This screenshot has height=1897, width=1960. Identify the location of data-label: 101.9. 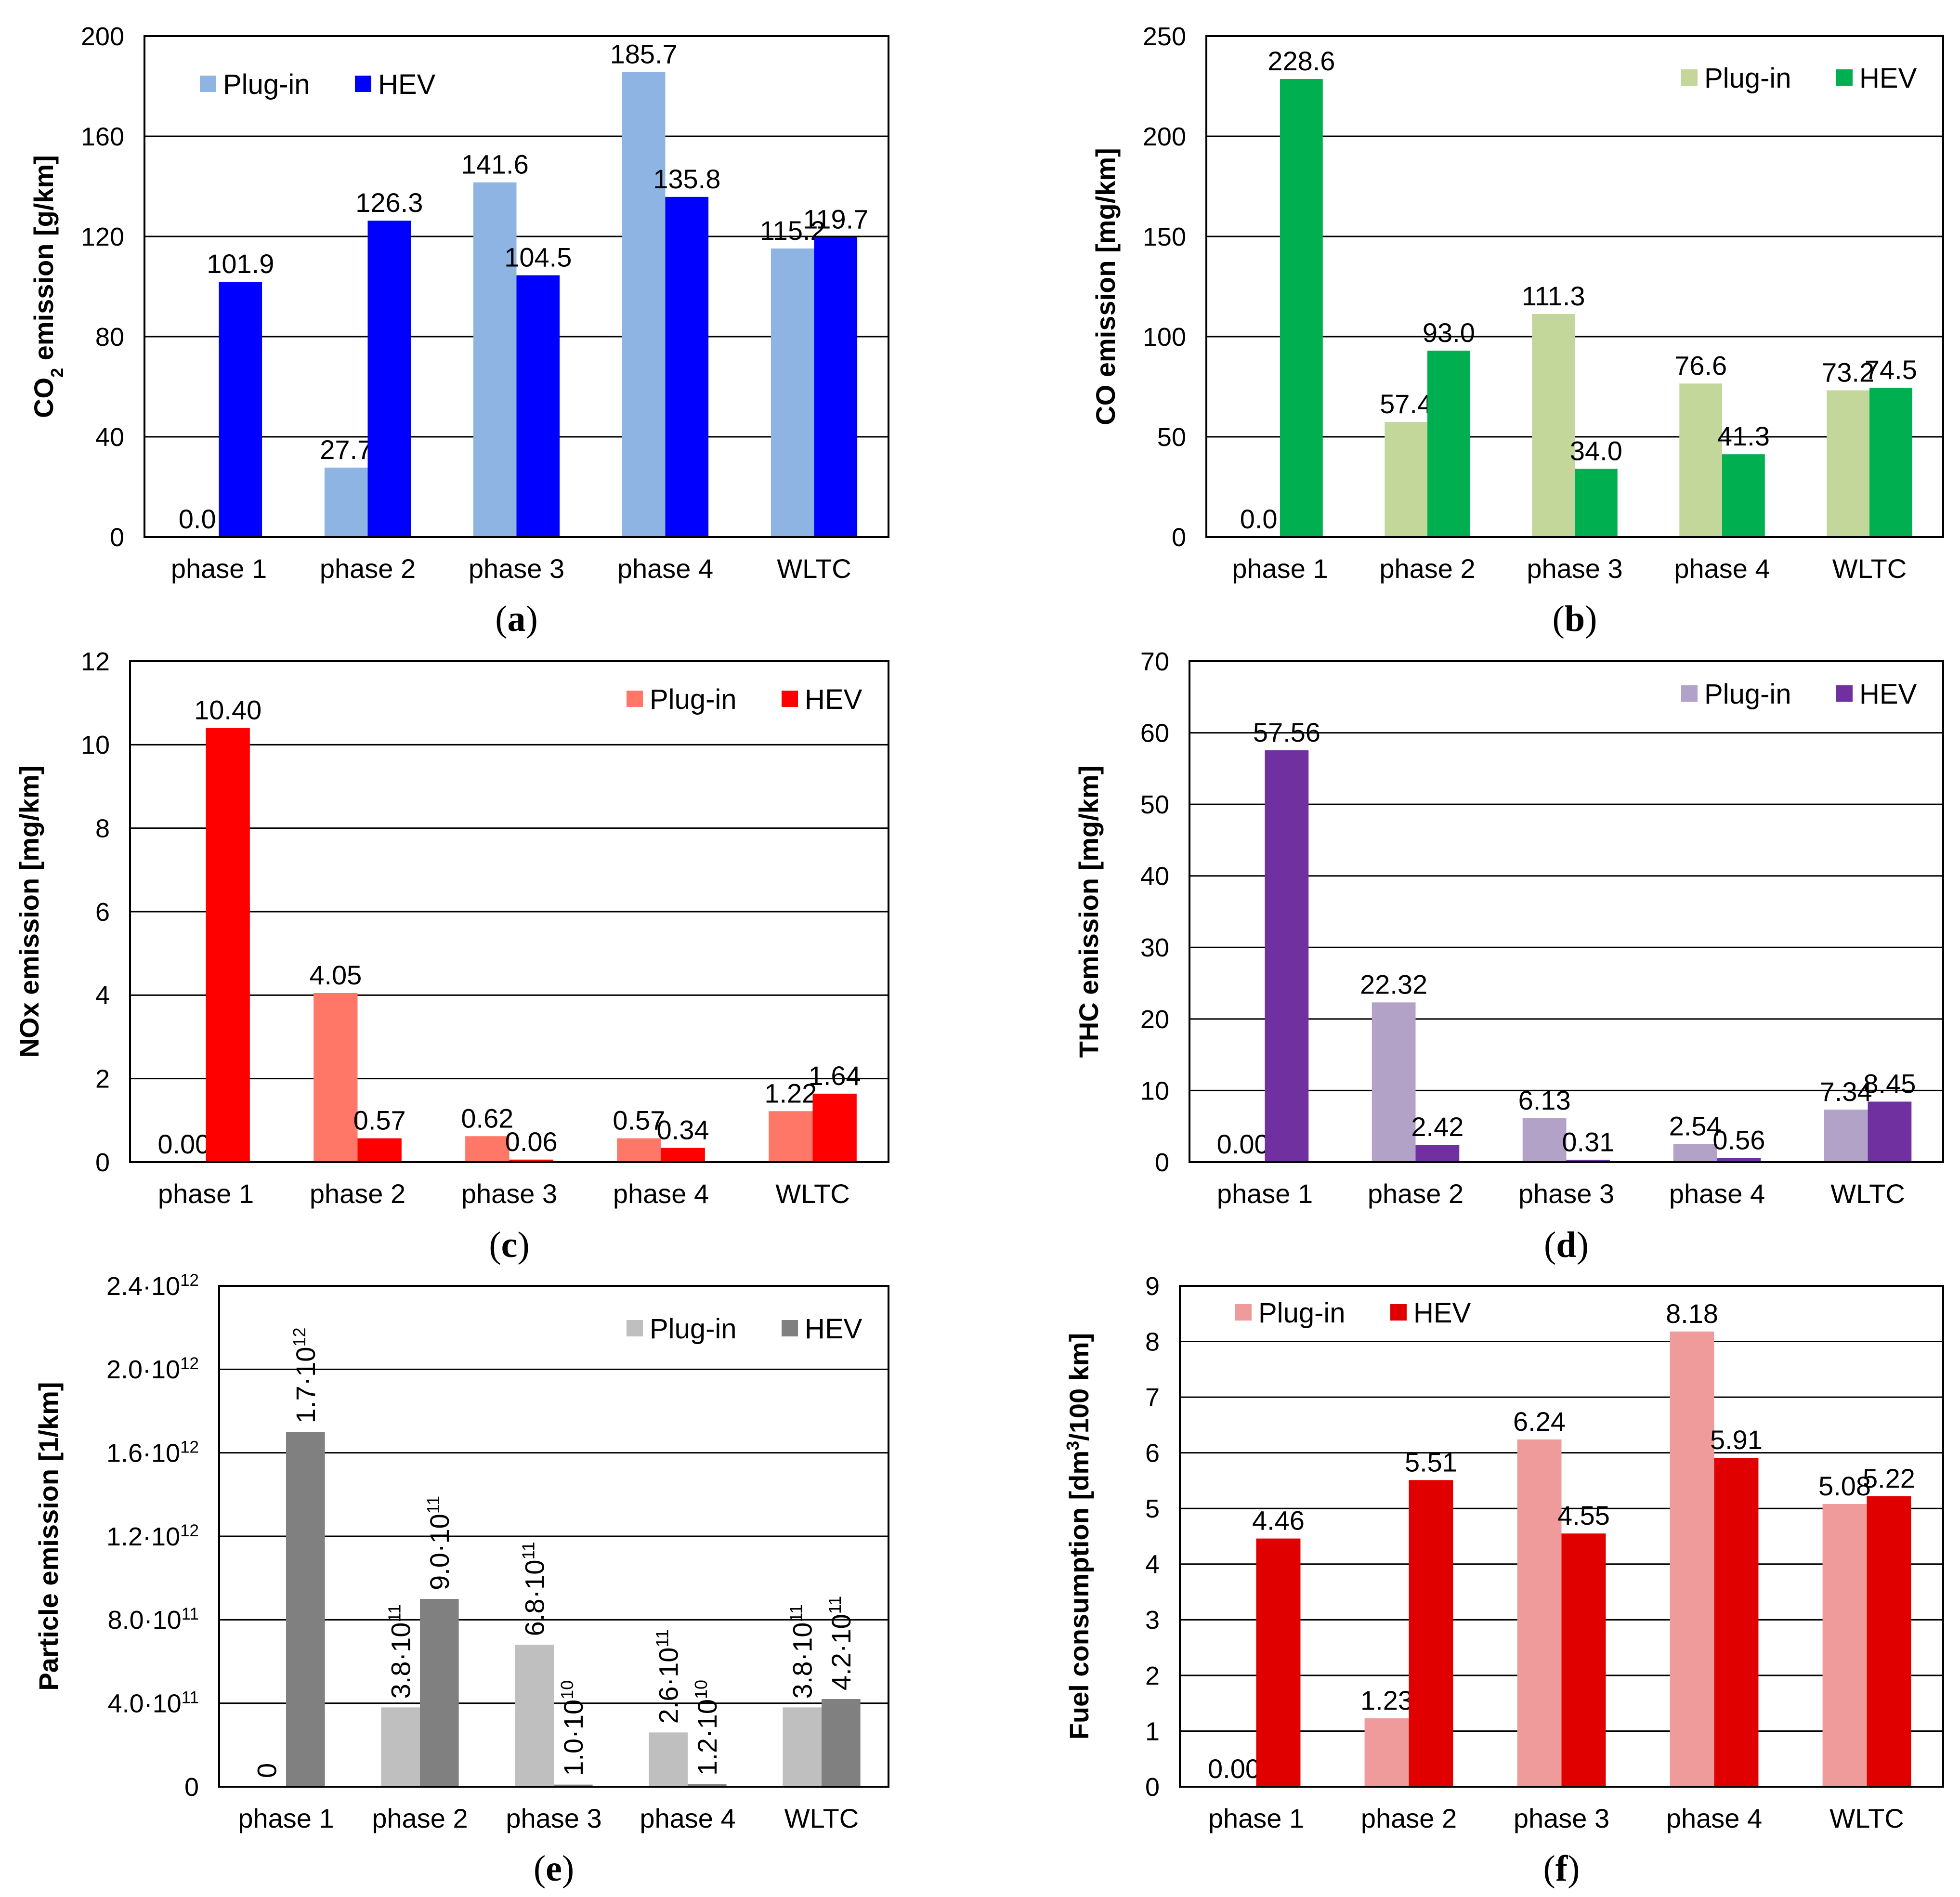
(240, 264).